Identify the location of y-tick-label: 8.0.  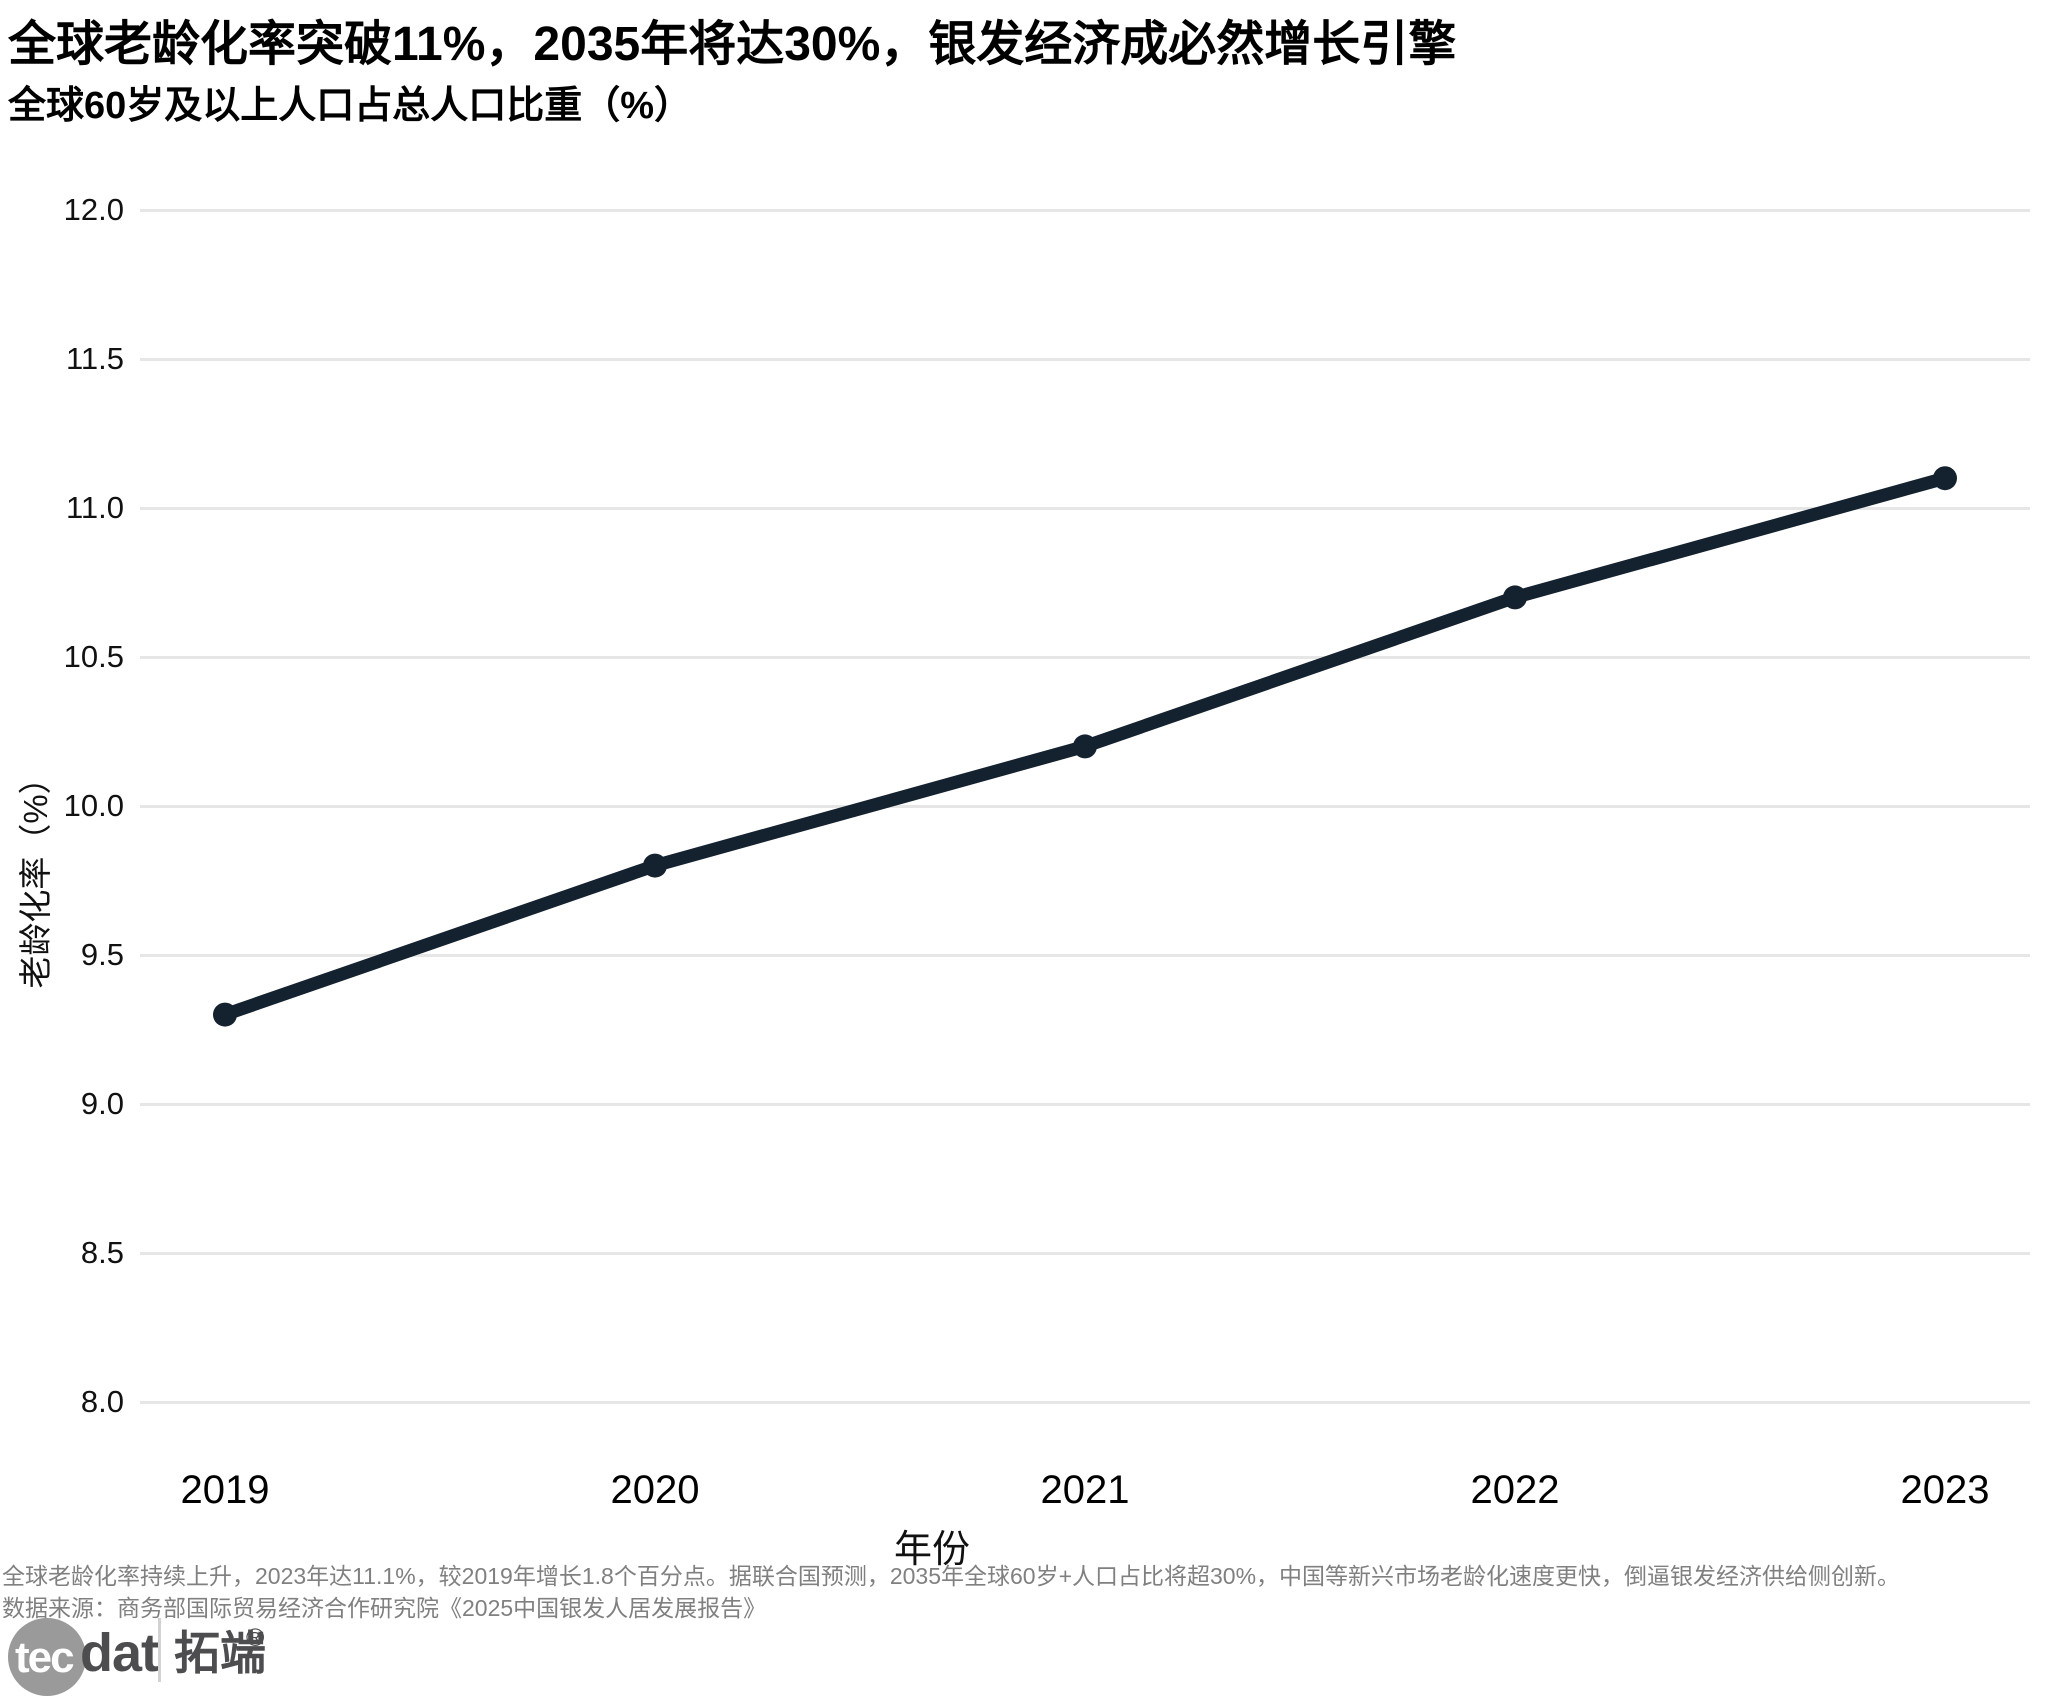
(102, 1401).